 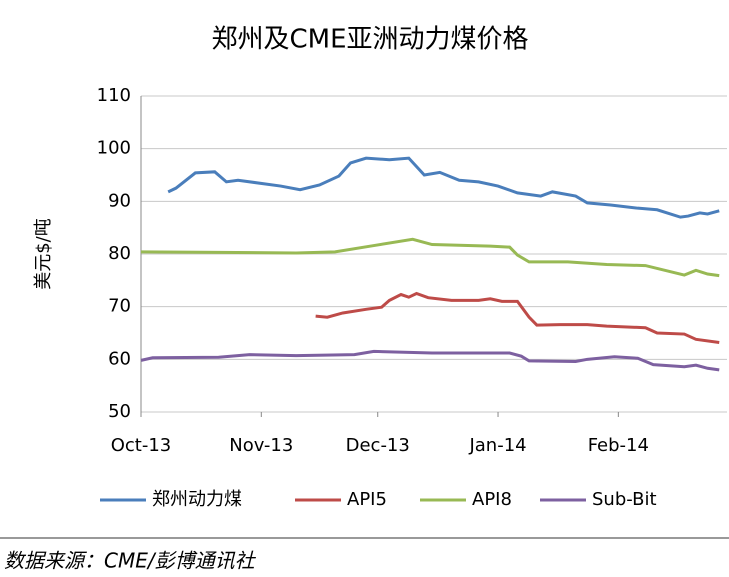 I want to click on x-tick-label: Jan-14, so click(x=497, y=445).